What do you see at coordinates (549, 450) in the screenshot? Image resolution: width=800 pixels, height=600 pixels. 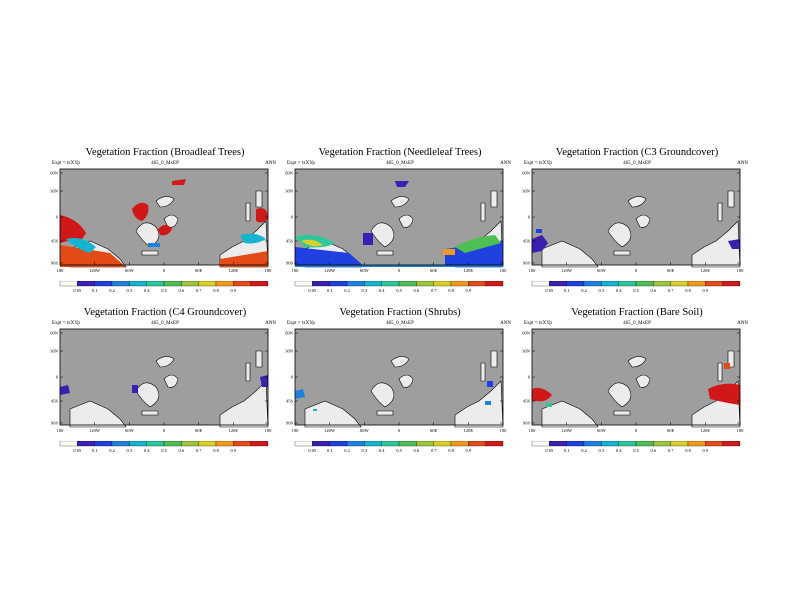 I see `colorbar-label: 0.05` at bounding box center [549, 450].